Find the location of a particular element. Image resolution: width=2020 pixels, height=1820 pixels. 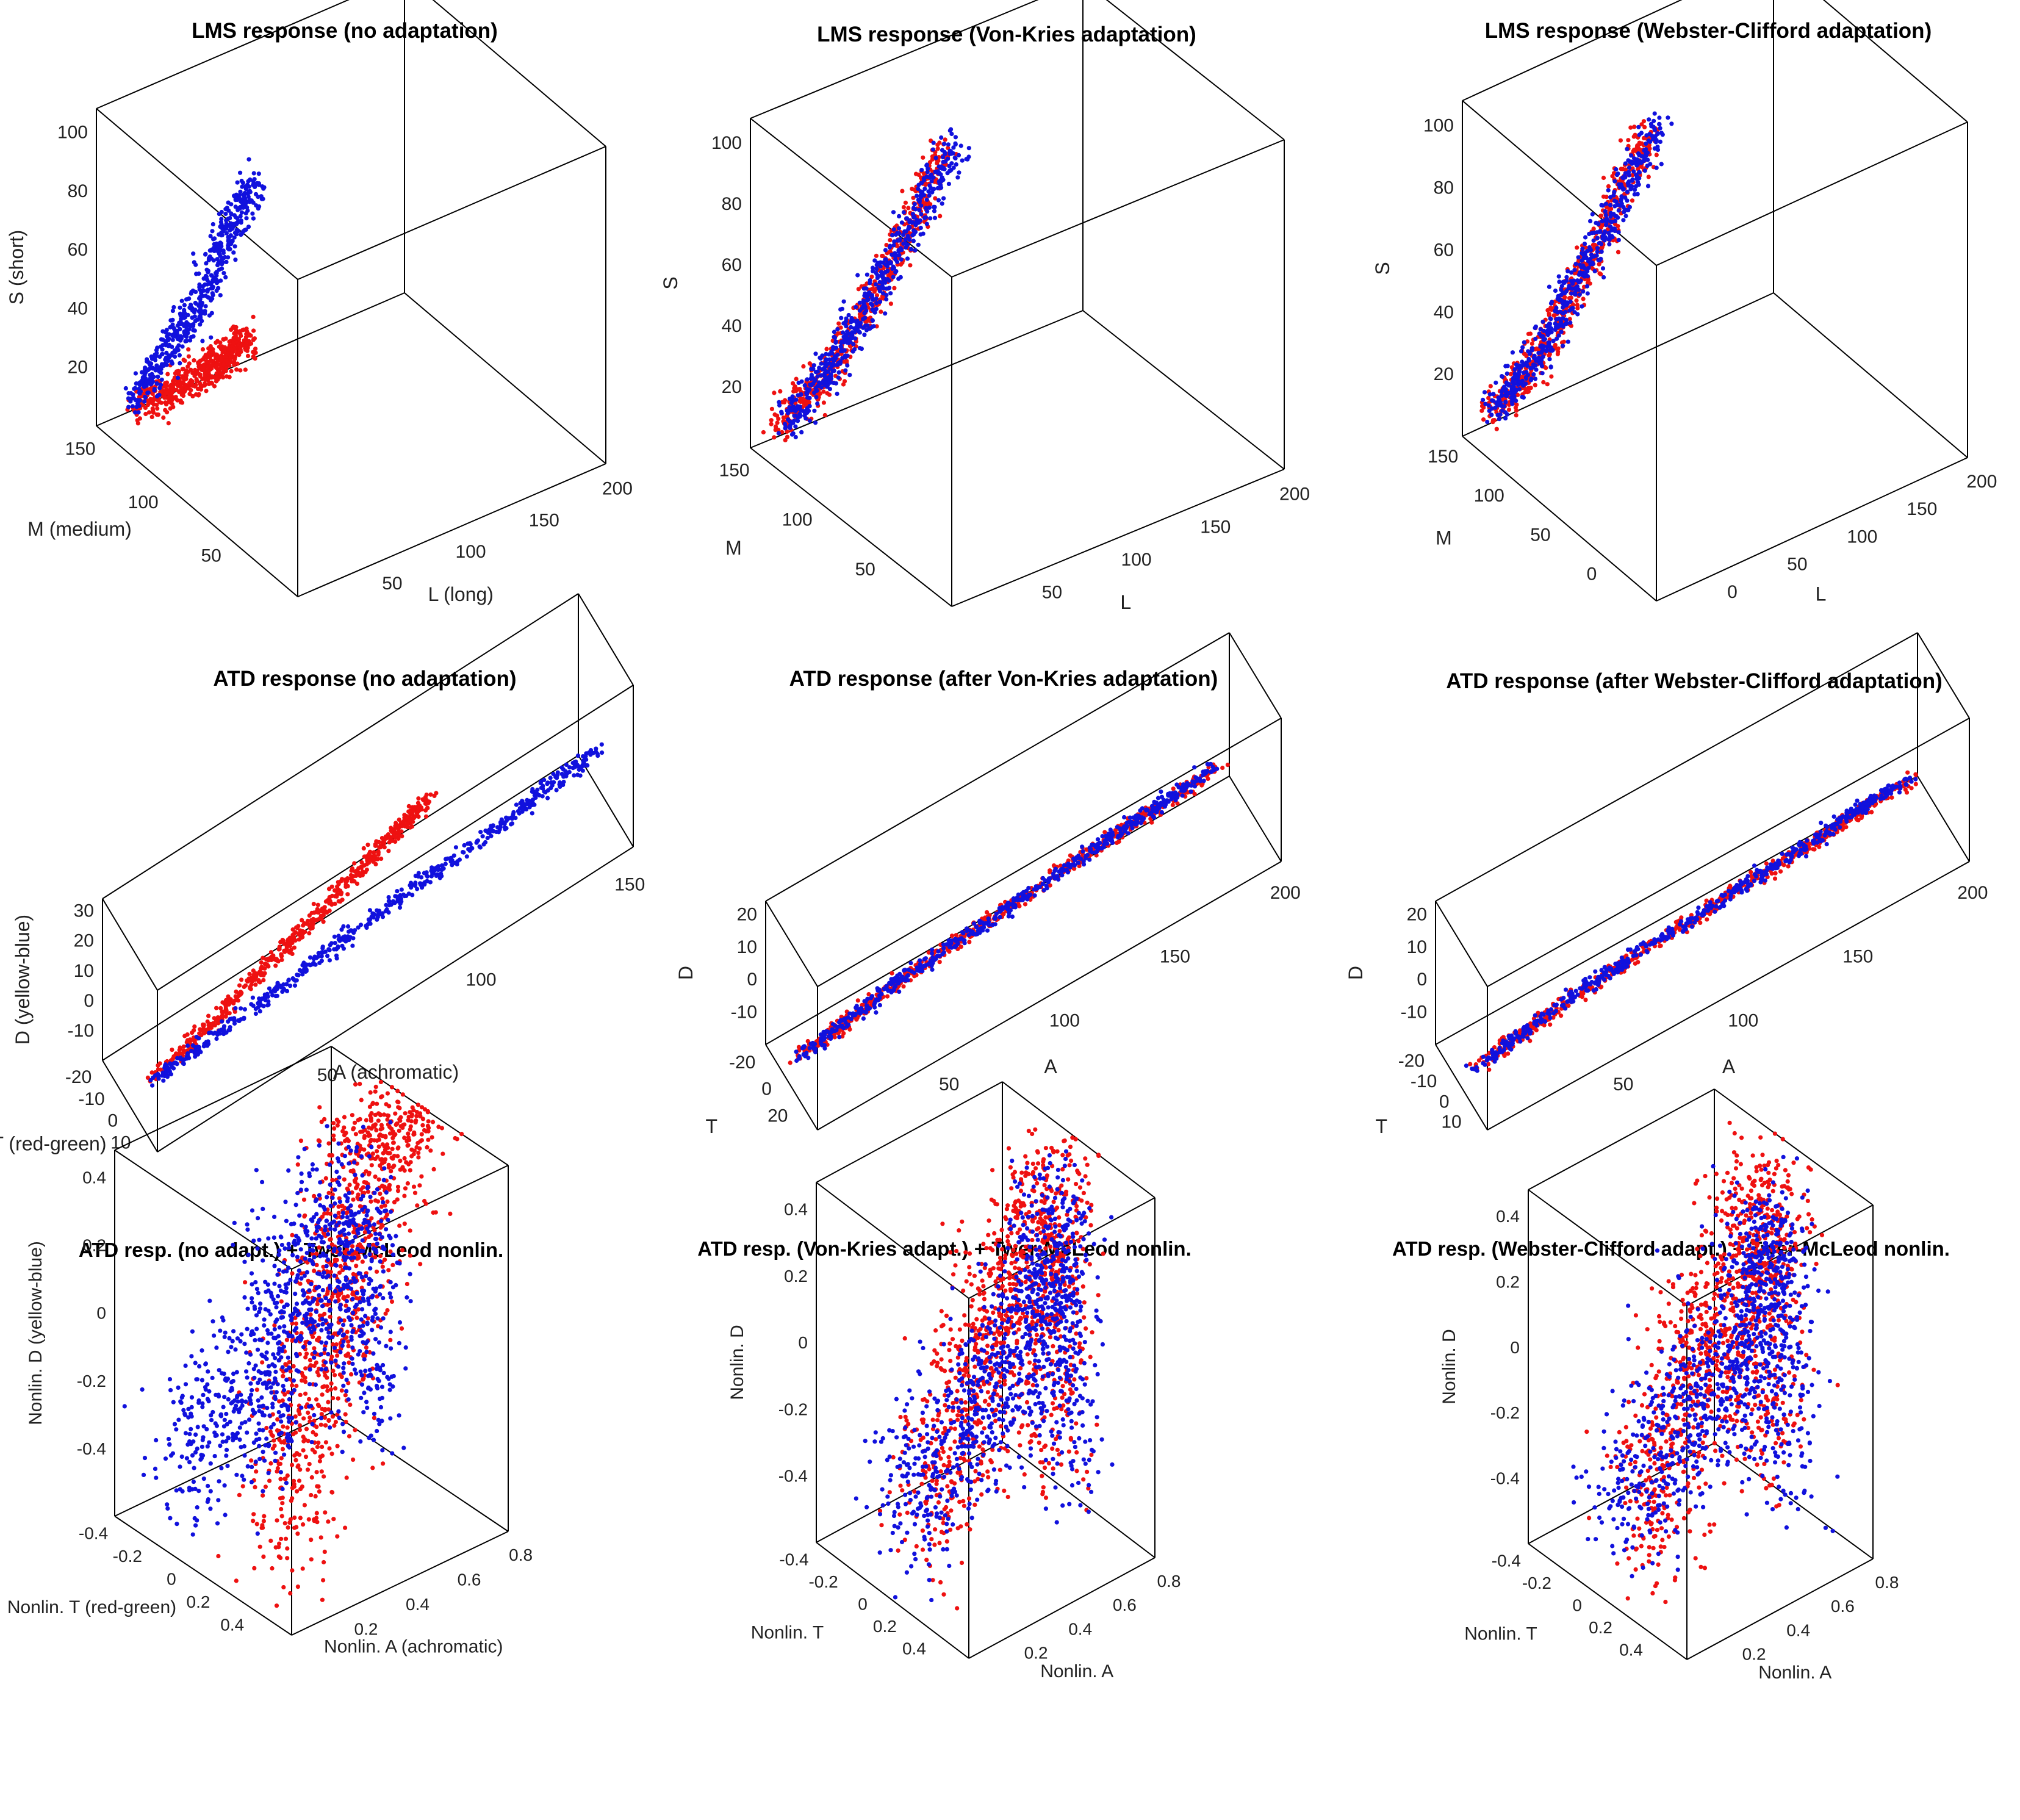

y-tick-label: -10 is located at coordinates (91, 1099).